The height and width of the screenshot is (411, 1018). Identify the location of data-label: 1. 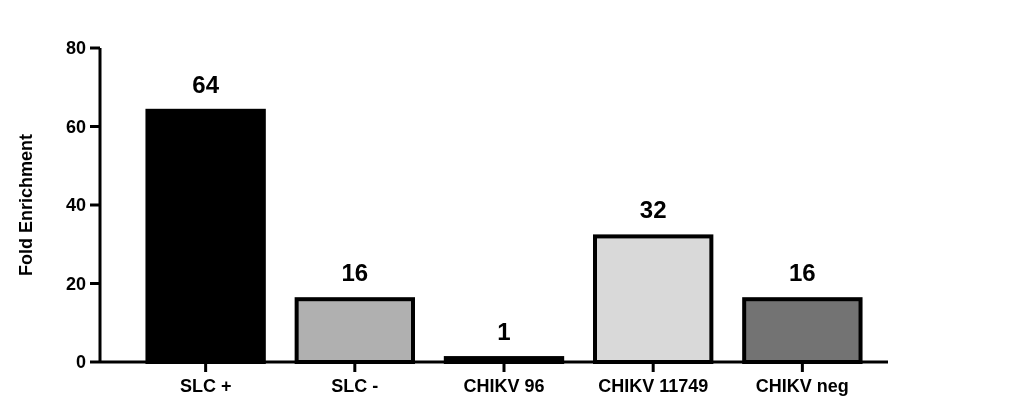
(504, 332).